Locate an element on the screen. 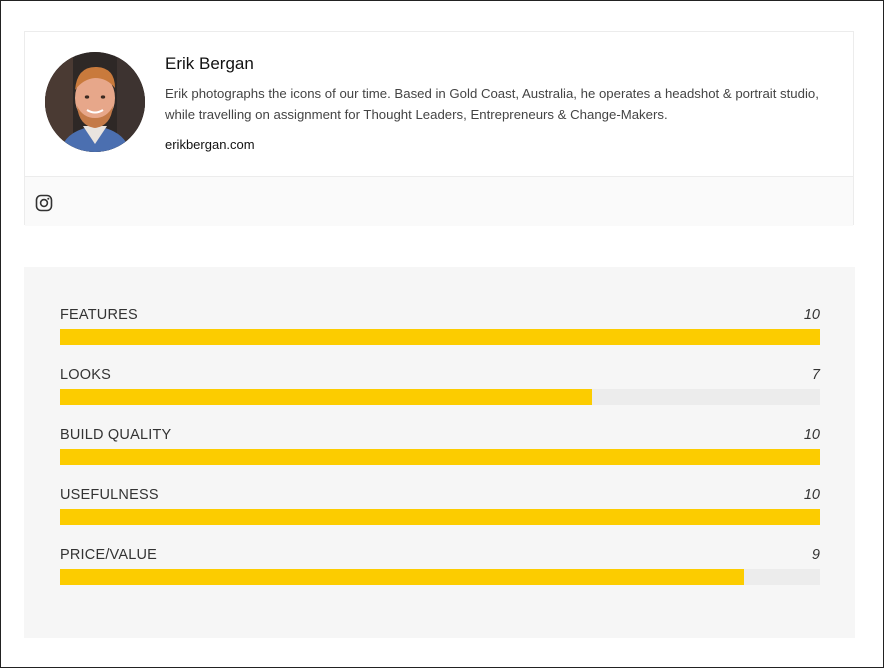  rating-usefulness: USEFULNESS 10 is located at coordinates (440, 506).